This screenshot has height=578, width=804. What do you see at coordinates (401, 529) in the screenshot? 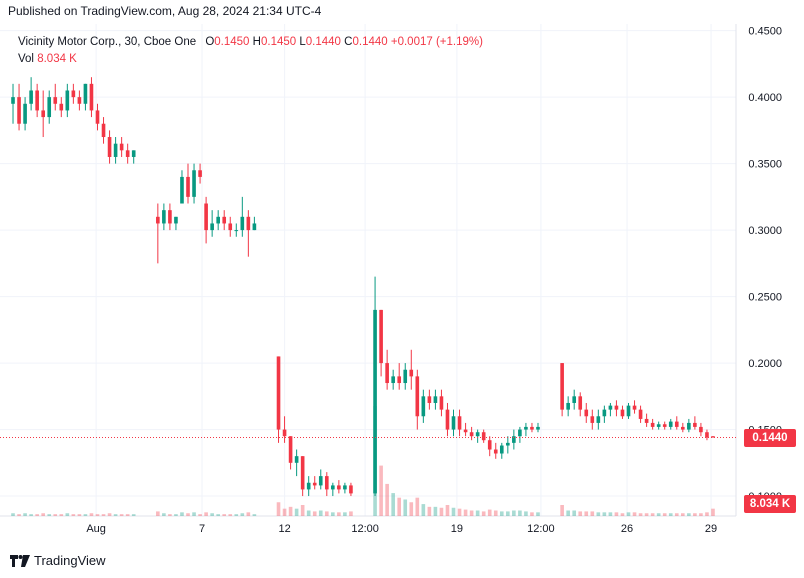
I see `x-axis-labels: Aug 7 12 12:00 19 12:00 26 29` at bounding box center [401, 529].